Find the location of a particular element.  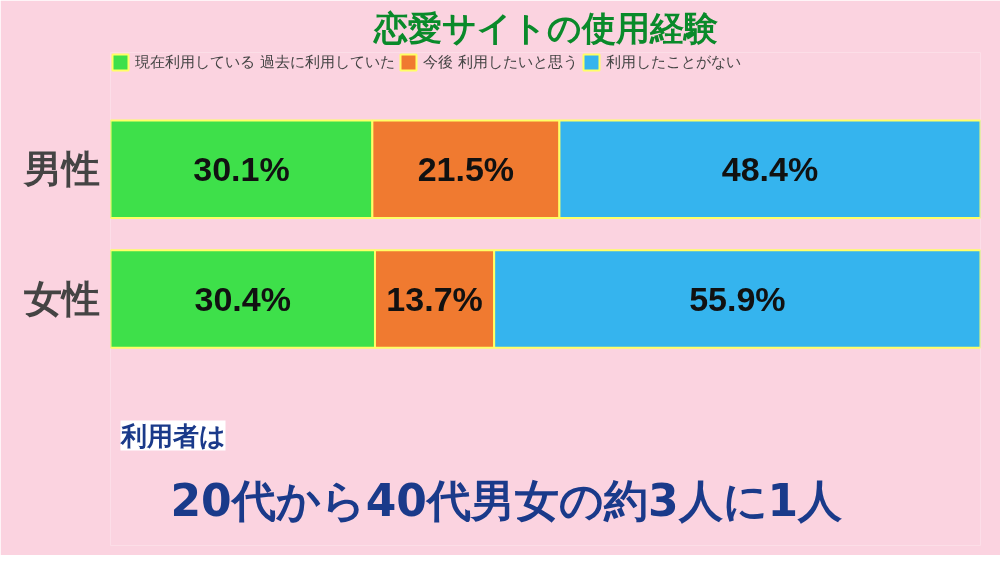

data-label: 21.5% is located at coordinates (466, 169).